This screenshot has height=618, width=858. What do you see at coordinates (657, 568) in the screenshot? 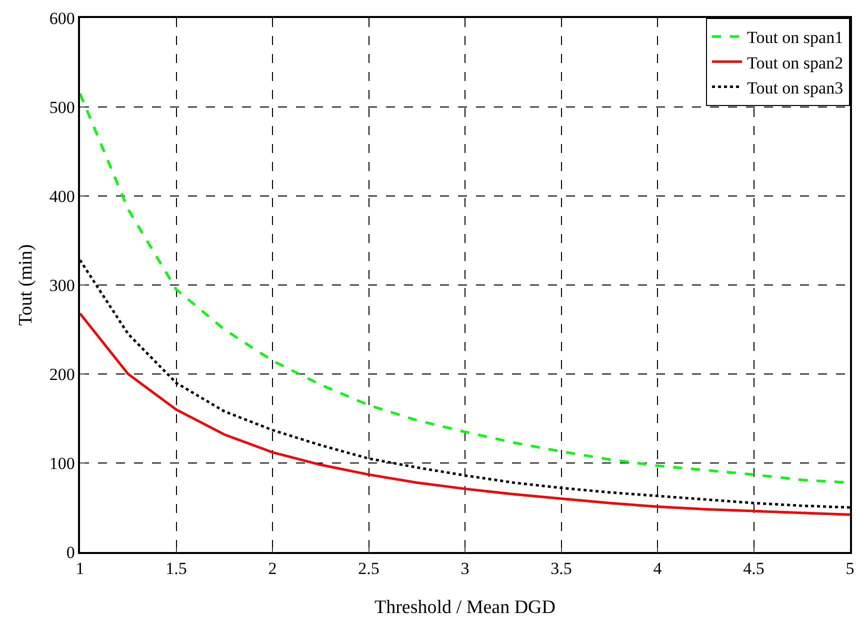
I see `x-tick-label: 4` at bounding box center [657, 568].